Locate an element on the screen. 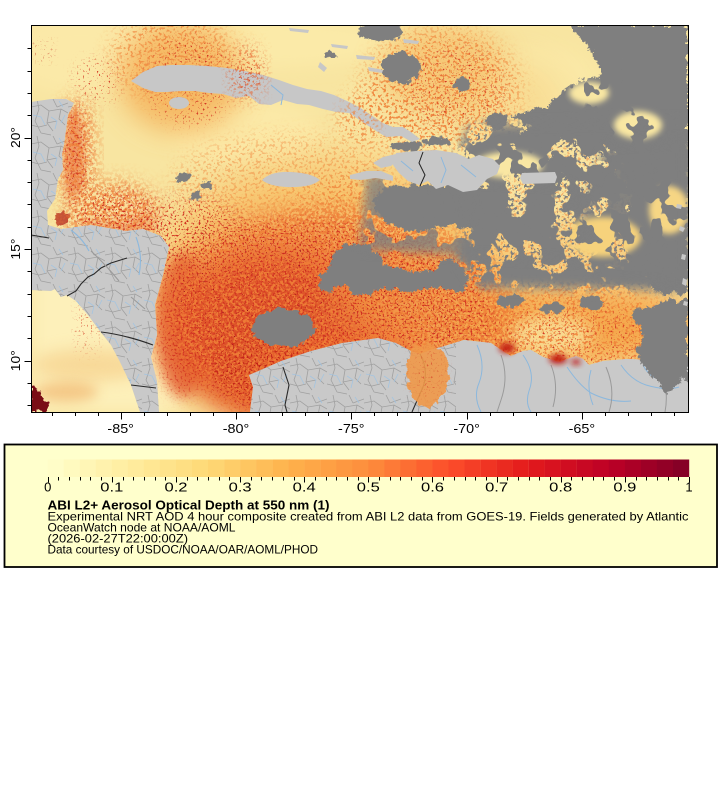 The width and height of the screenshot is (720, 805). svg-text: 0.8 is located at coordinates (560, 487).